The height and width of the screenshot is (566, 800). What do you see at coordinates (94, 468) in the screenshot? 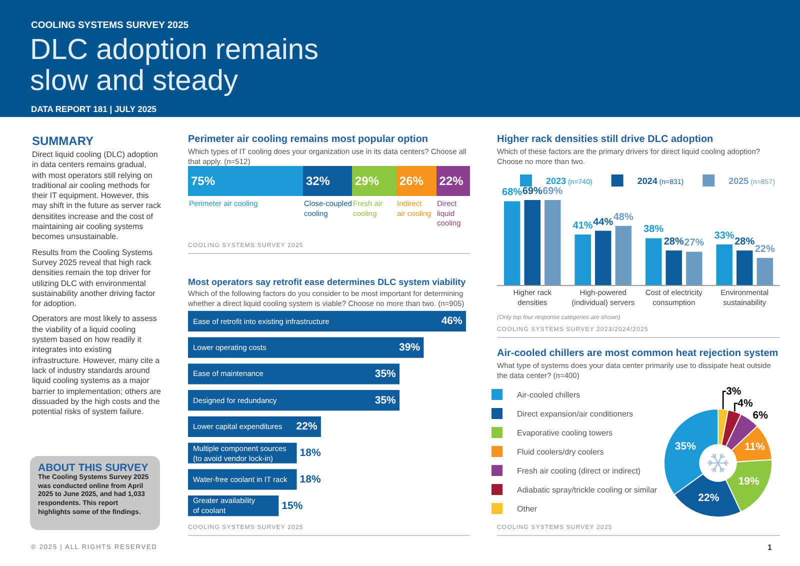
I see `text: ABOUT THIS SURVEY` at bounding box center [94, 468].